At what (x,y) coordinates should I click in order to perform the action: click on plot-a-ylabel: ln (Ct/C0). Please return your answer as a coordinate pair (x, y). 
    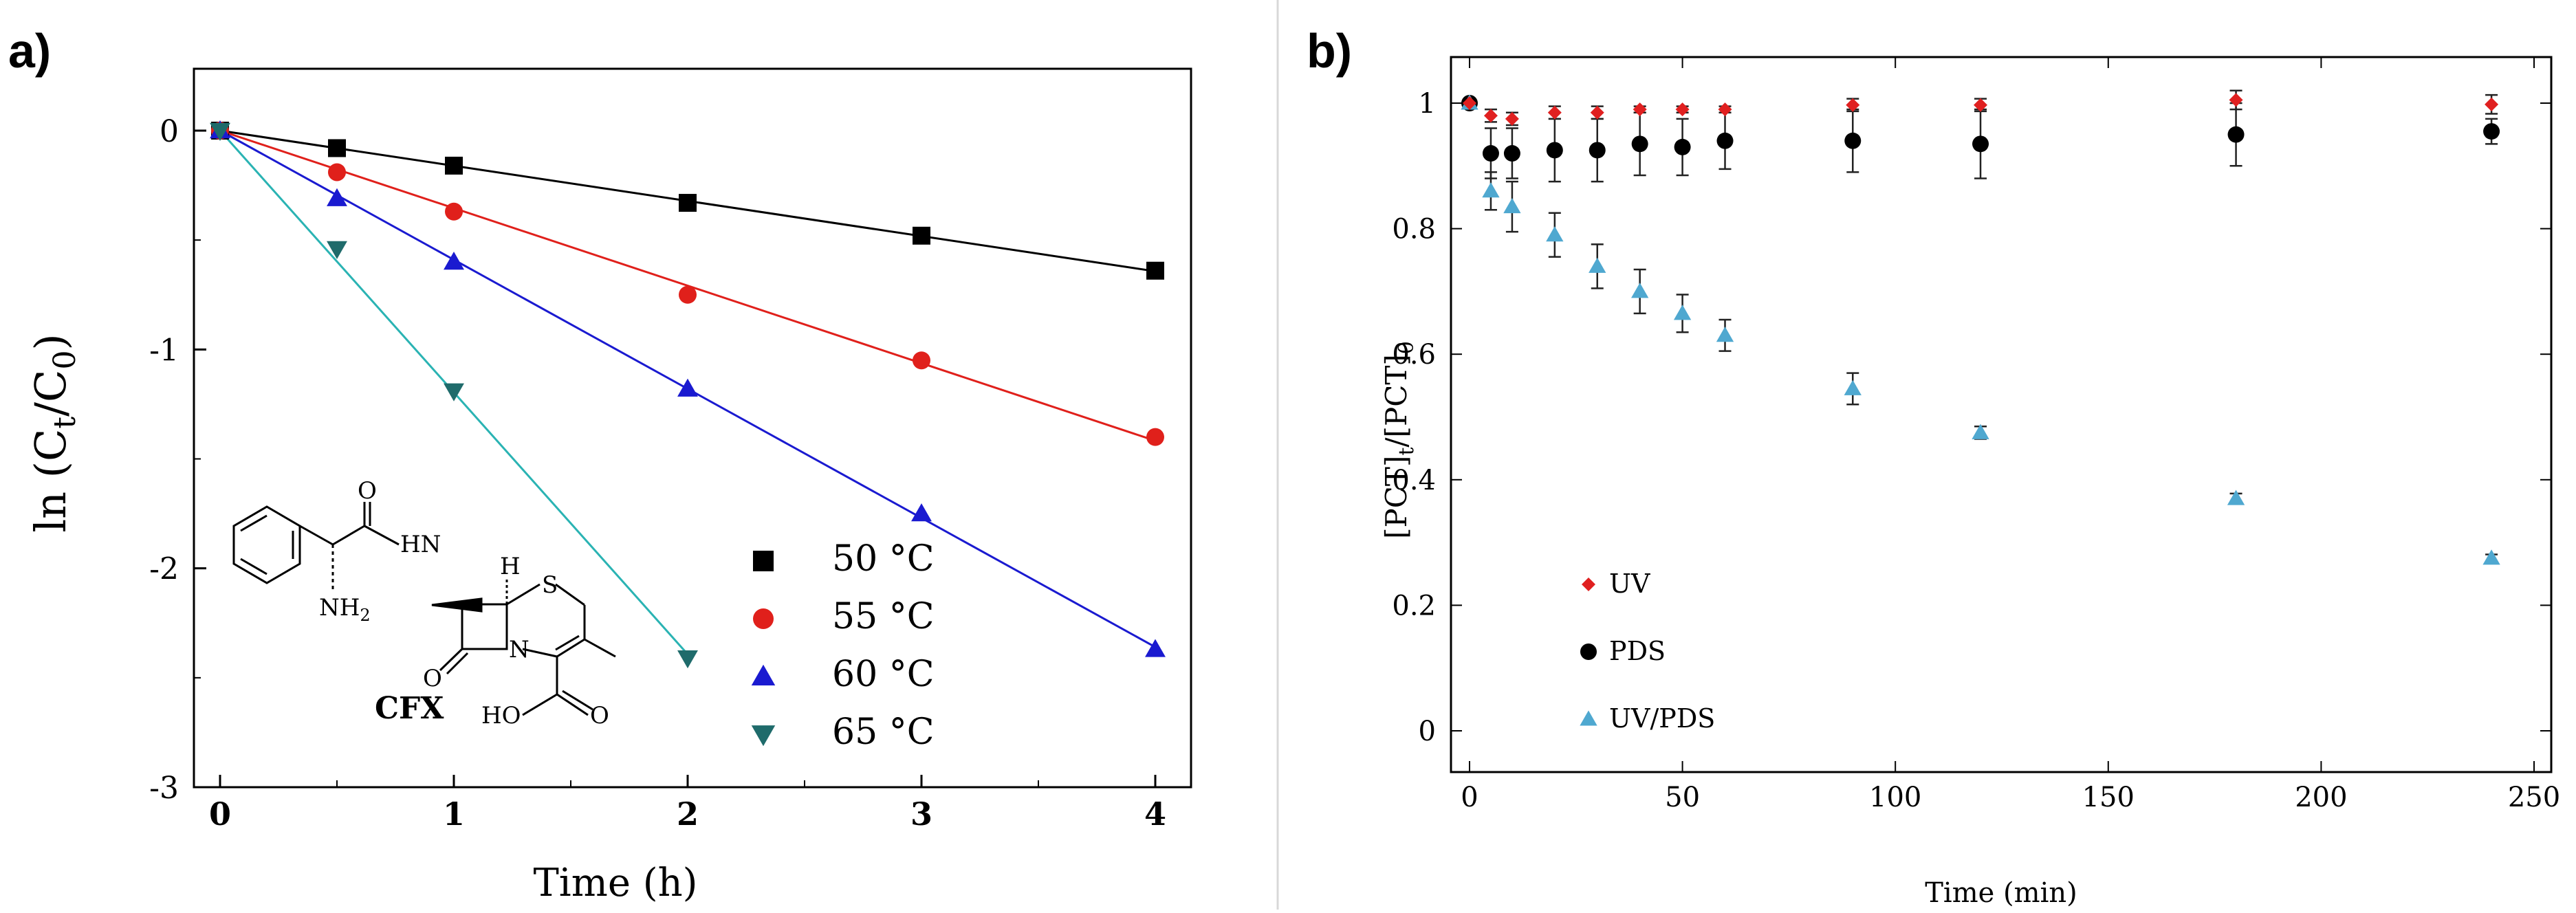
    Looking at the image, I should click on (54, 432).